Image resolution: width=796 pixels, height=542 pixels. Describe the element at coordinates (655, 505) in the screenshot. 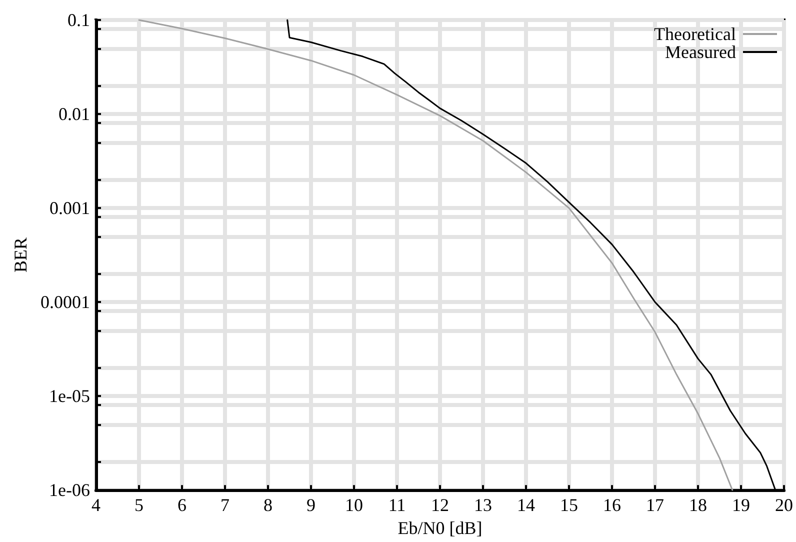

I see `x-tick-label: 17` at that location.